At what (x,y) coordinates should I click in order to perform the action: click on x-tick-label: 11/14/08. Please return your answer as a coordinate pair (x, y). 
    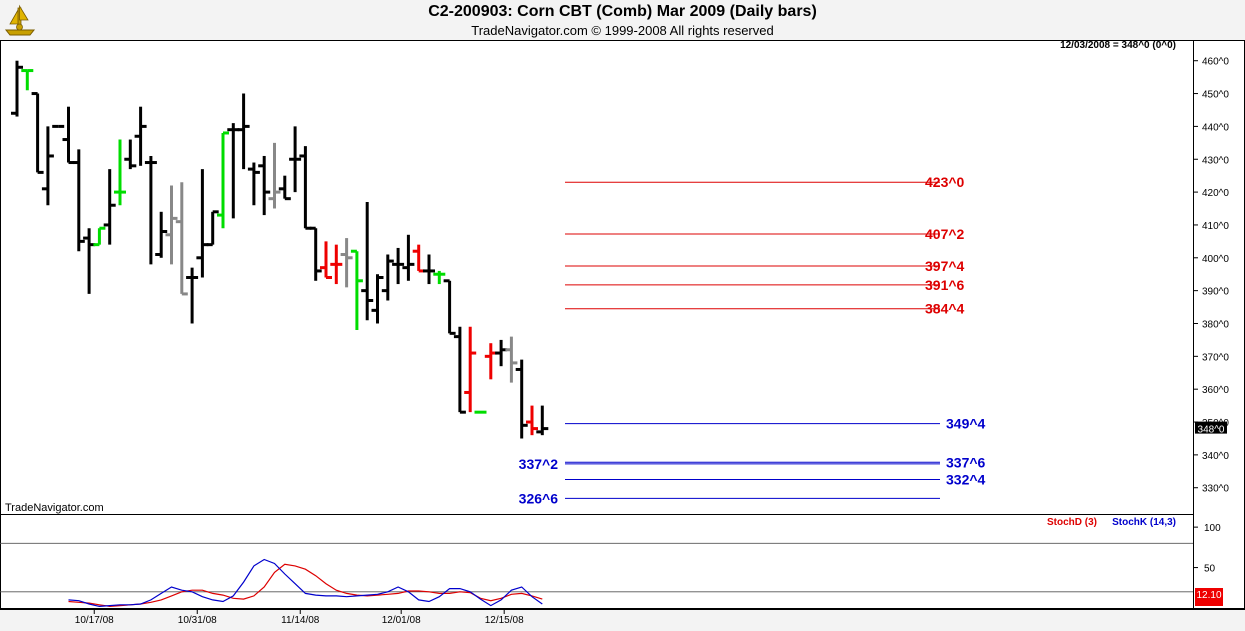
    Looking at the image, I should click on (300, 620).